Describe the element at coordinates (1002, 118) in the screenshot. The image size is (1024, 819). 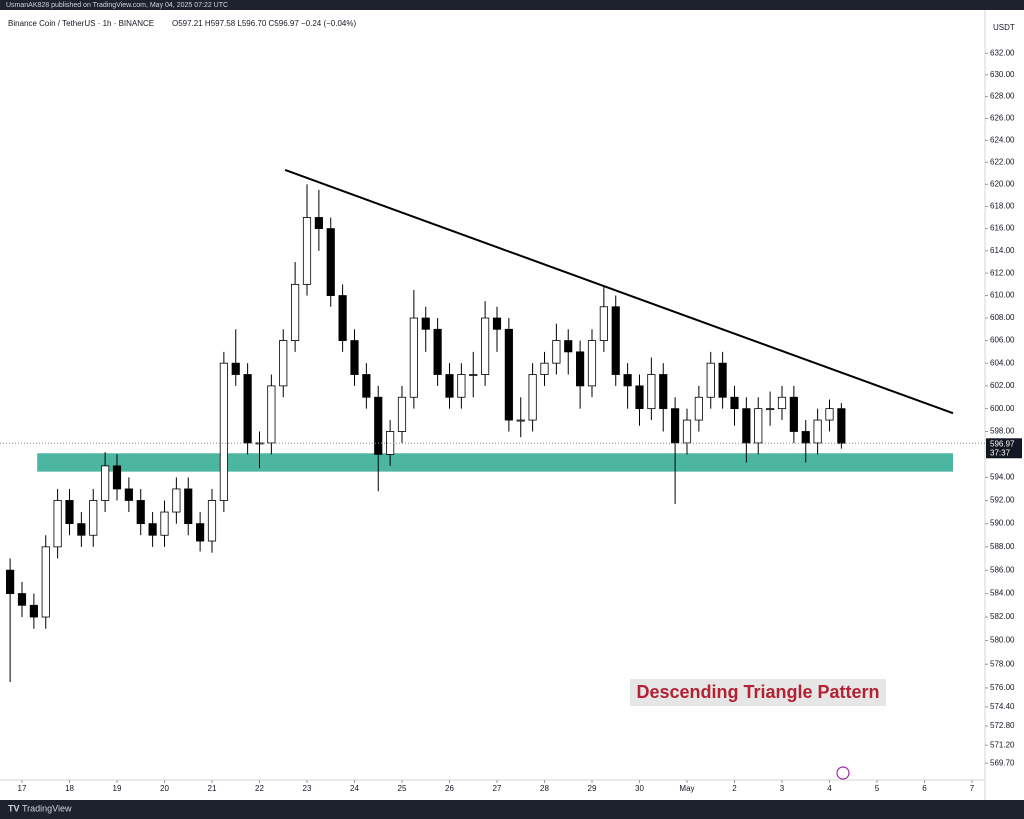
I see `y-tick-label: 626.00` at that location.